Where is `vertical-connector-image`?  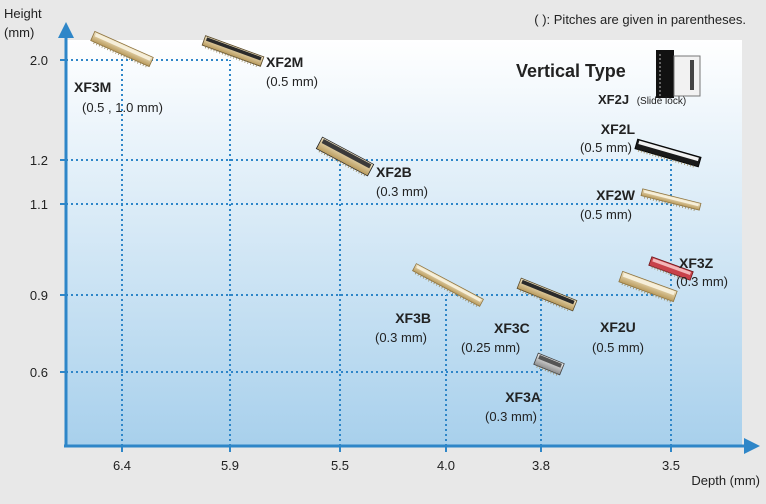 vertical-connector-image is located at coordinates (678, 74).